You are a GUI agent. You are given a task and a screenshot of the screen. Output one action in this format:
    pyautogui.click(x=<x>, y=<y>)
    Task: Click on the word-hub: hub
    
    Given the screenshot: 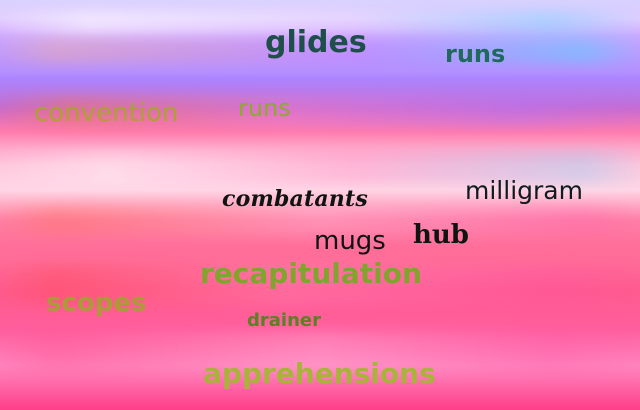 What is the action you would take?
    pyautogui.click(x=441, y=235)
    